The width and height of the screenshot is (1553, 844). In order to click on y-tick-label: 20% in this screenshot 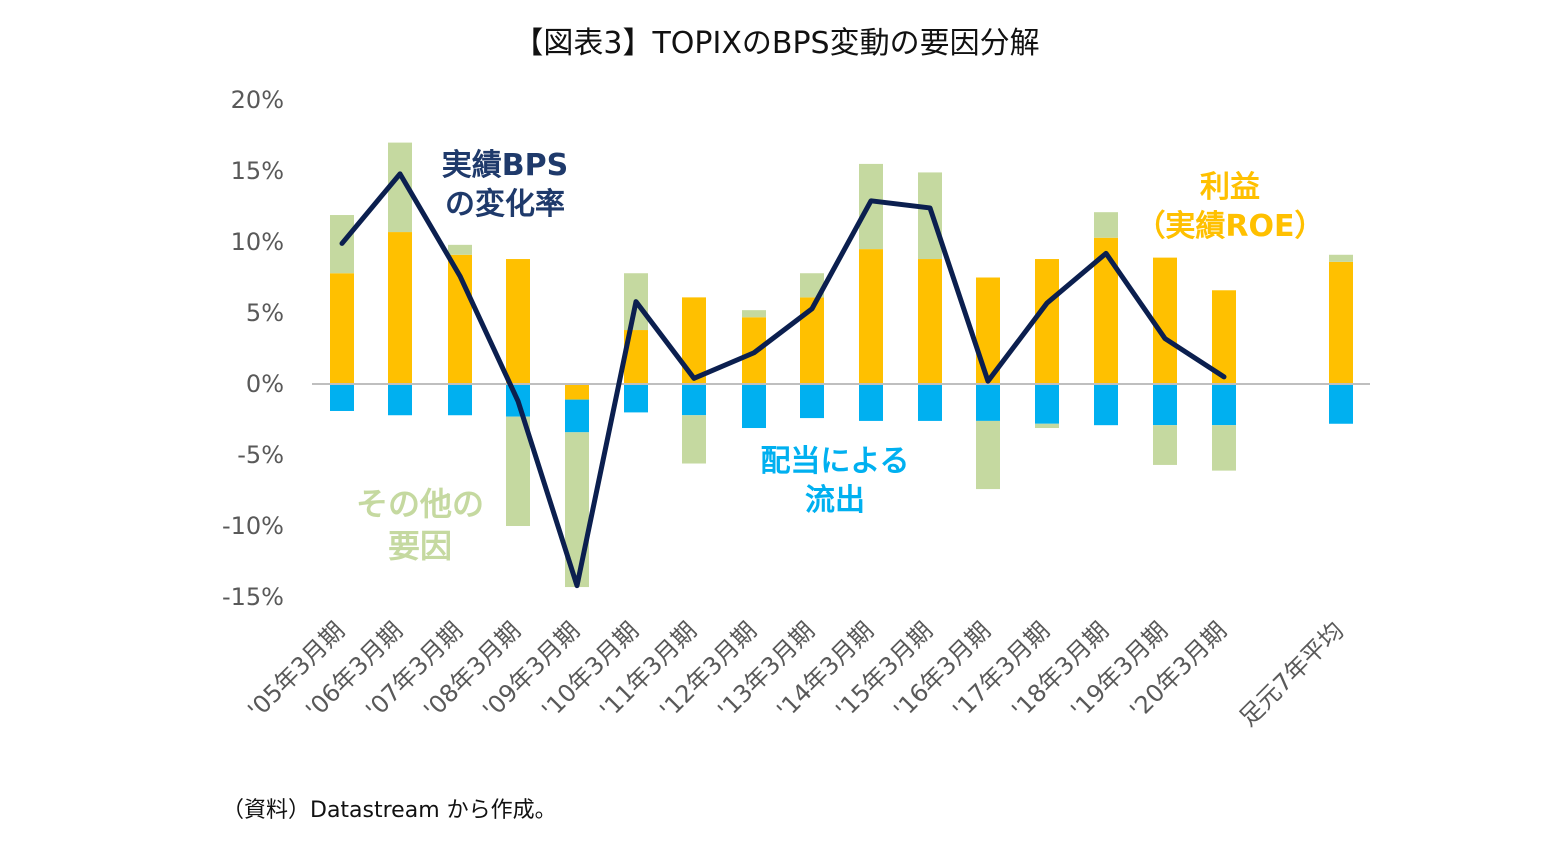, I will do `click(257, 100)`.